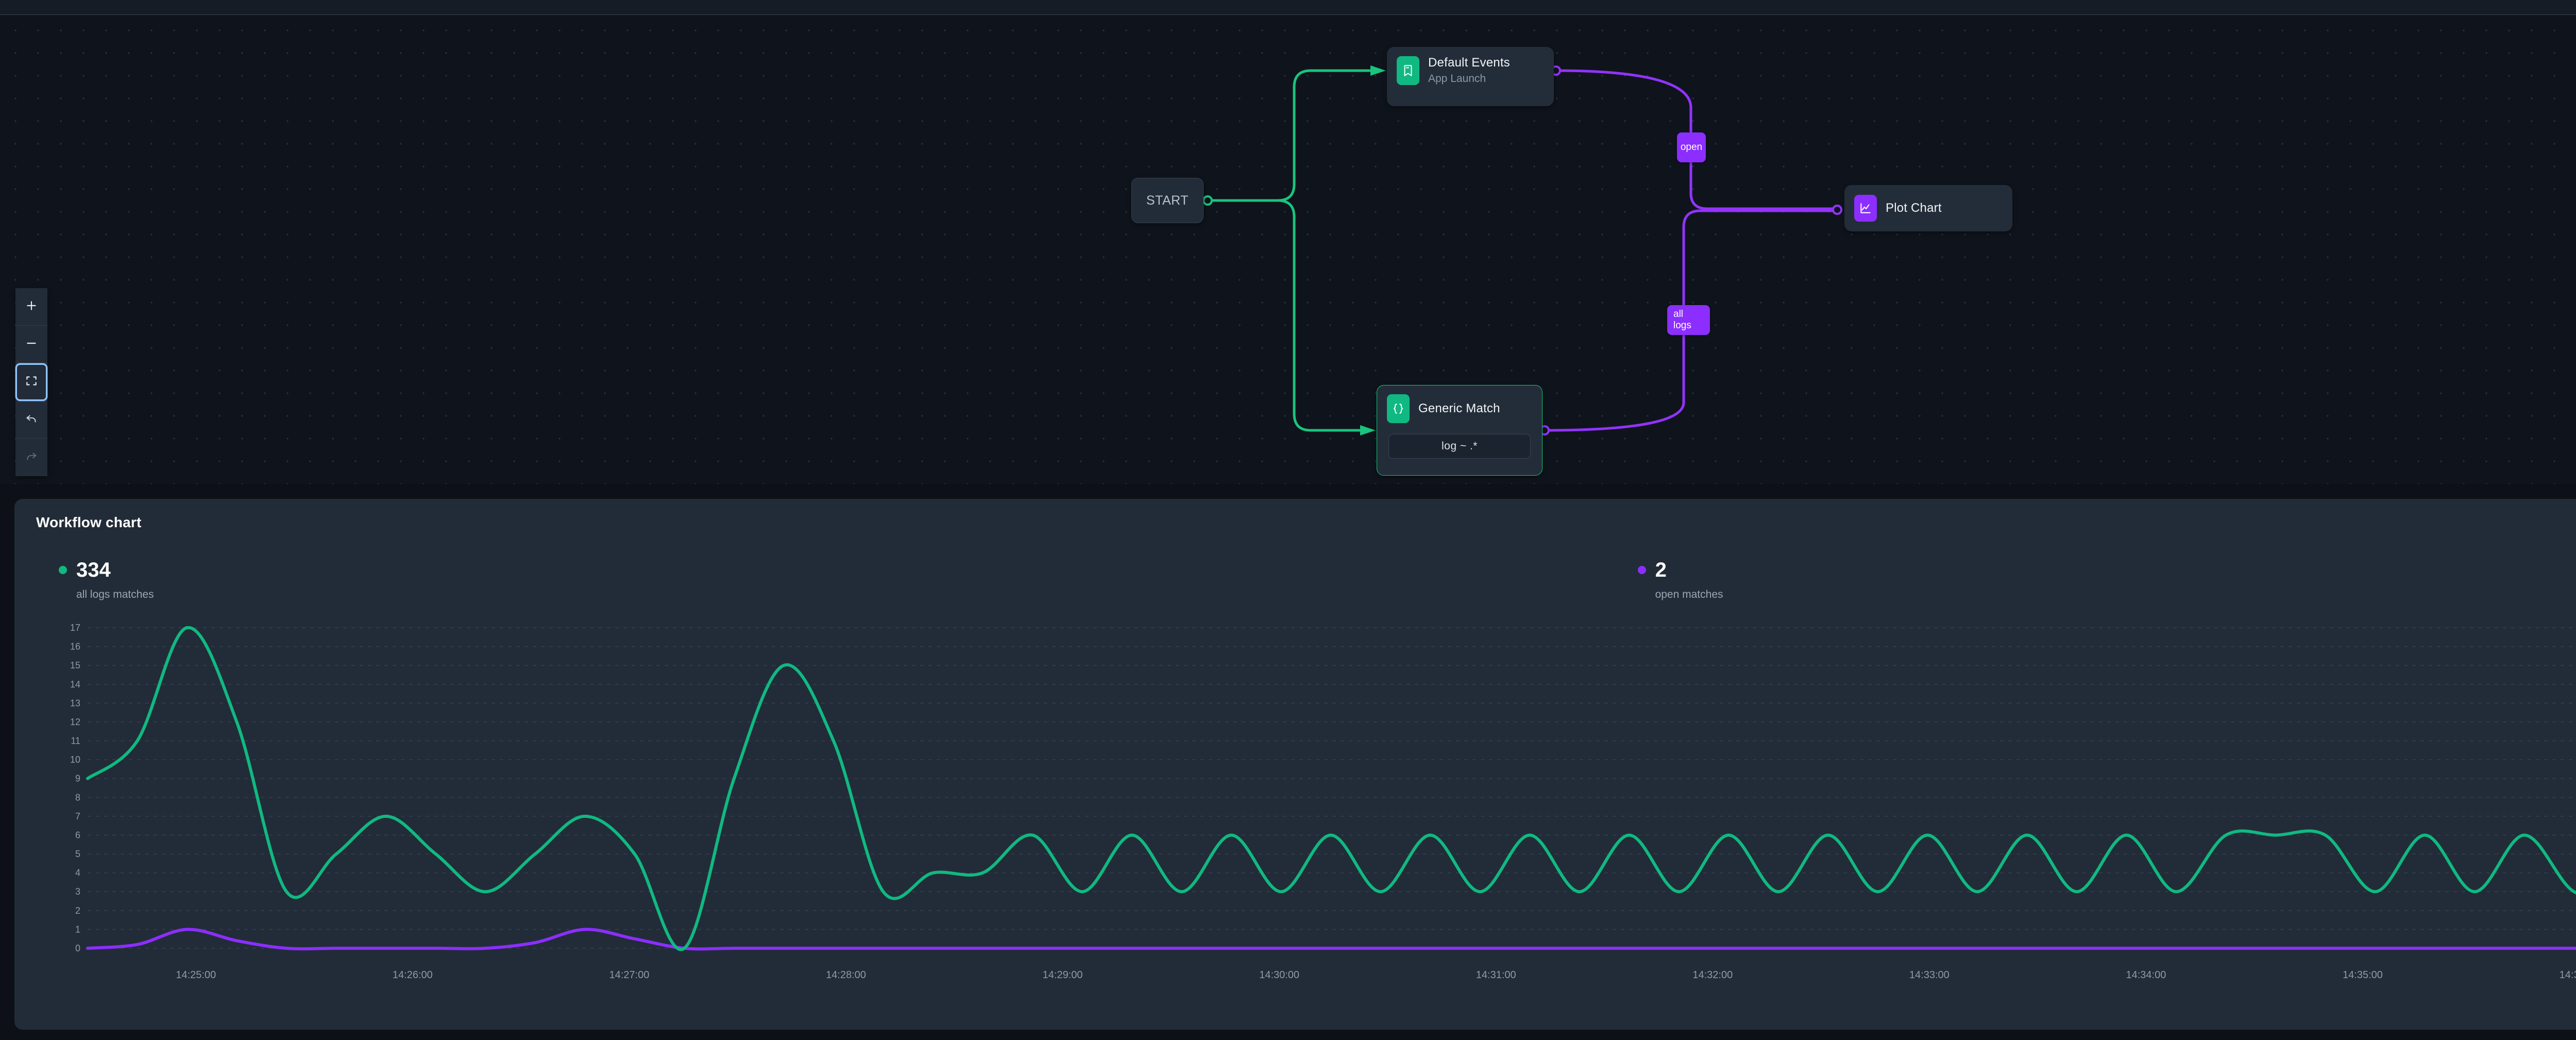 Image resolution: width=2576 pixels, height=1040 pixels. I want to click on flow-node-generic-match: Generic Match log ~ .*, so click(1460, 431).